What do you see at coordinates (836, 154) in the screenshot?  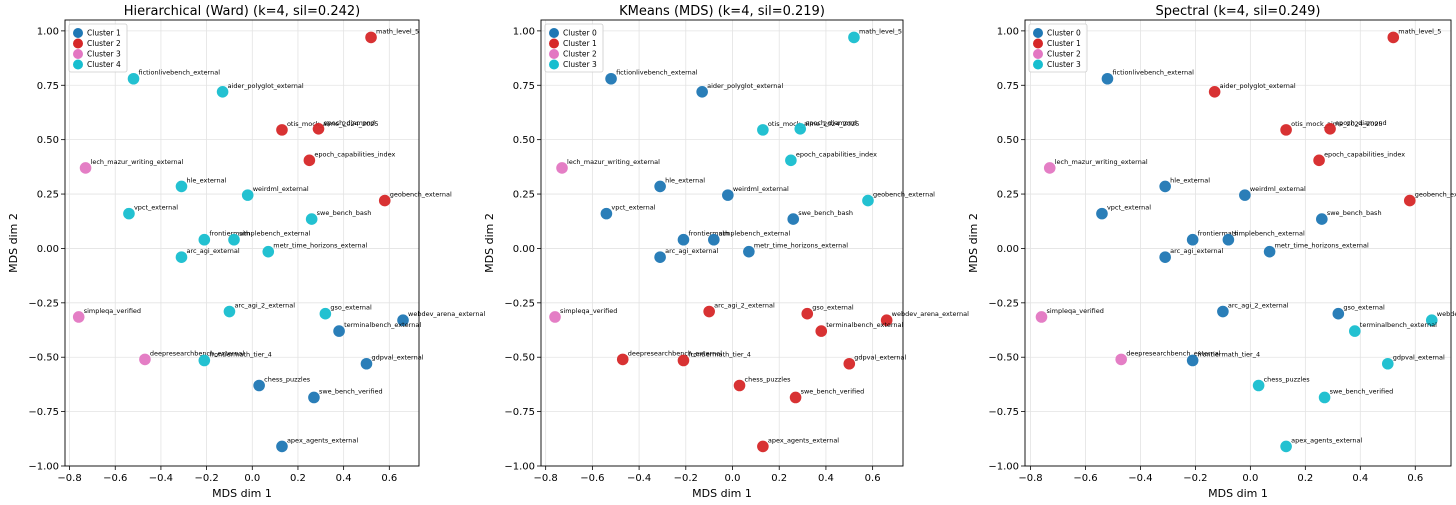 I see `point-label: epoch_capabilities_index` at bounding box center [836, 154].